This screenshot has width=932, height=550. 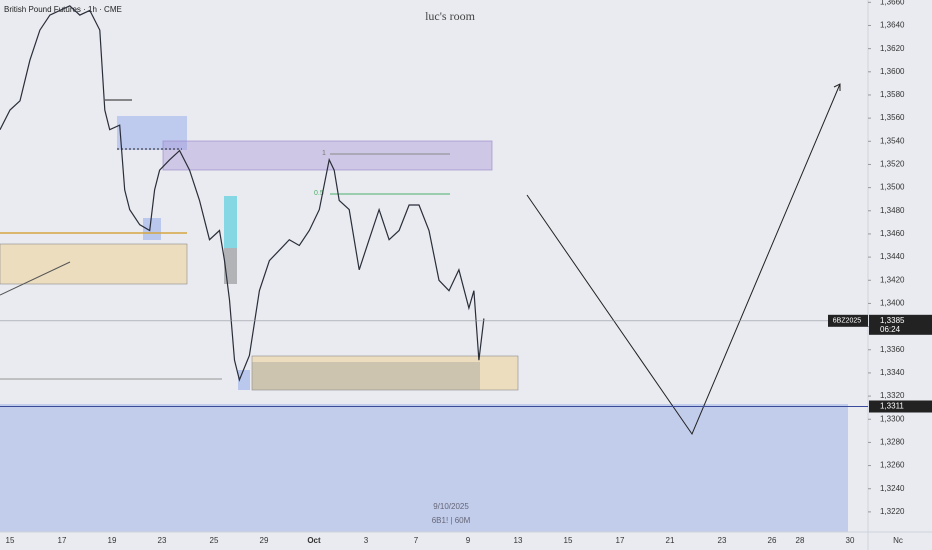 I want to click on y-tick-label: 1,3500, so click(x=892, y=187).